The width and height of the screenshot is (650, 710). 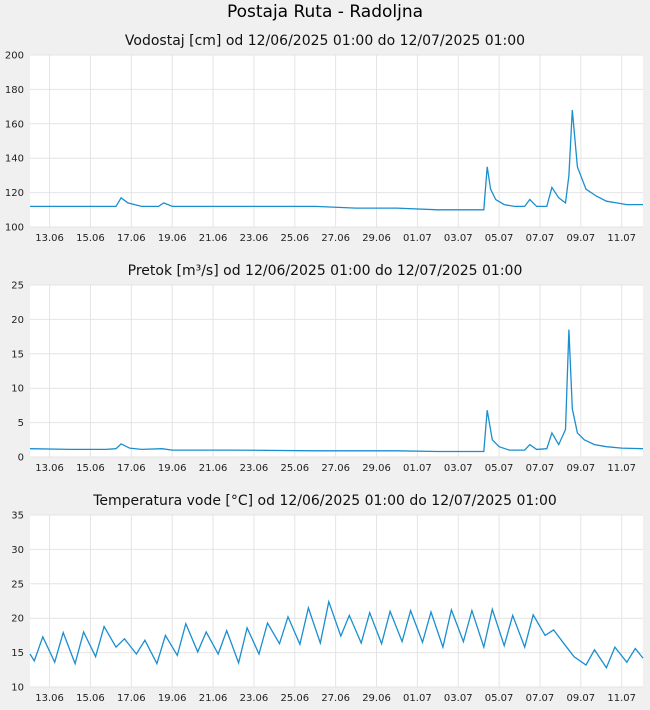 What do you see at coordinates (325, 12) in the screenshot?
I see `page-title: Postaja Ruta - Radoljna` at bounding box center [325, 12].